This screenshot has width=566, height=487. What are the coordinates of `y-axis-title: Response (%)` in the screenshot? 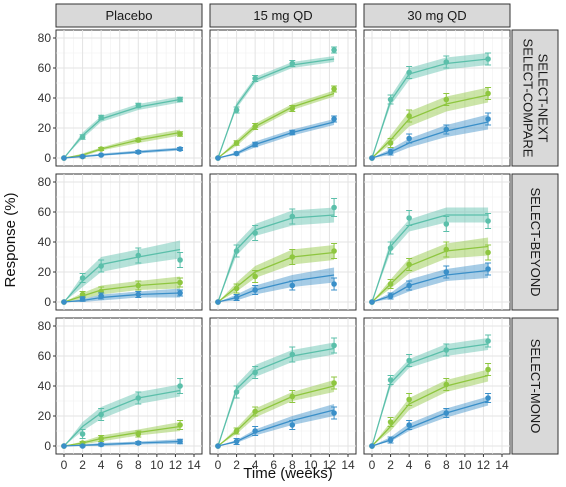 It's located at (10, 239).